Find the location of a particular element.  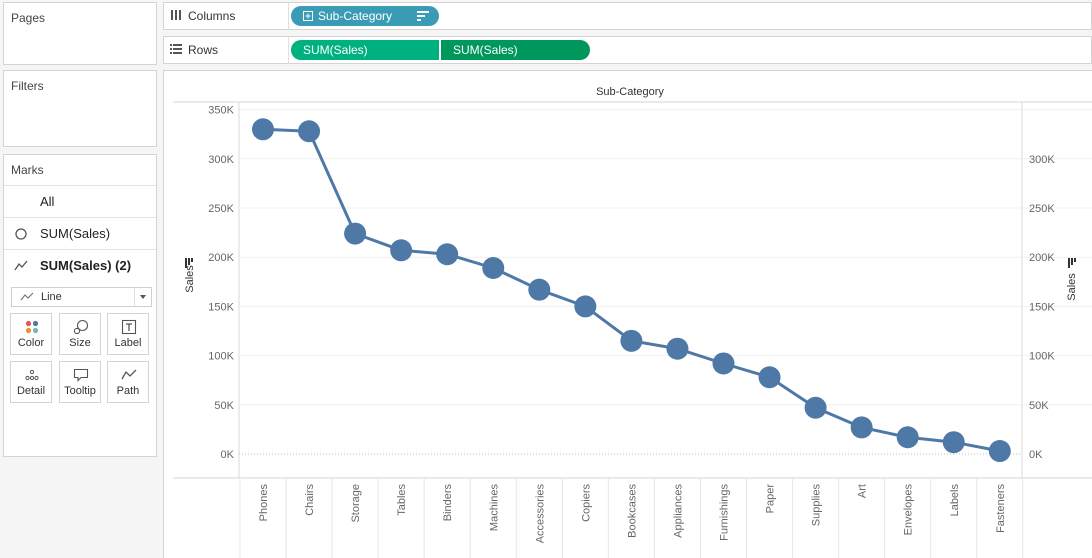

sub-category-pill-label: Sub-Category is located at coordinates (355, 16).